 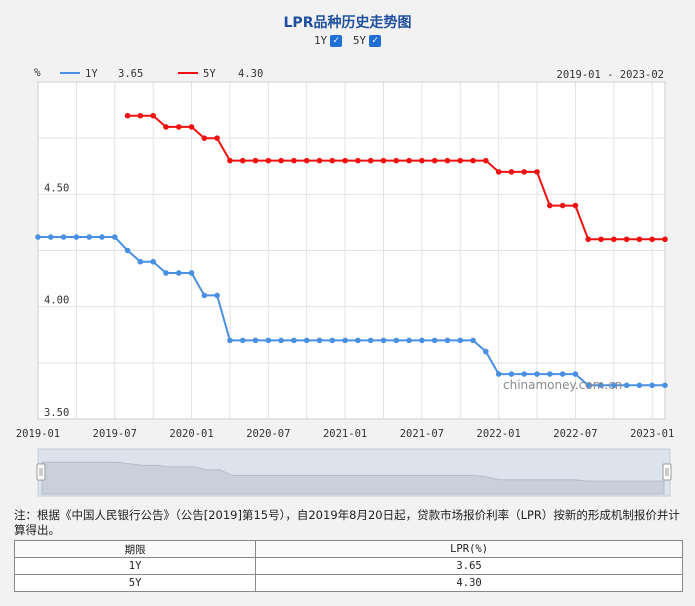 I want to click on toggle-1y: 1Y ✓, so click(x=328, y=40).